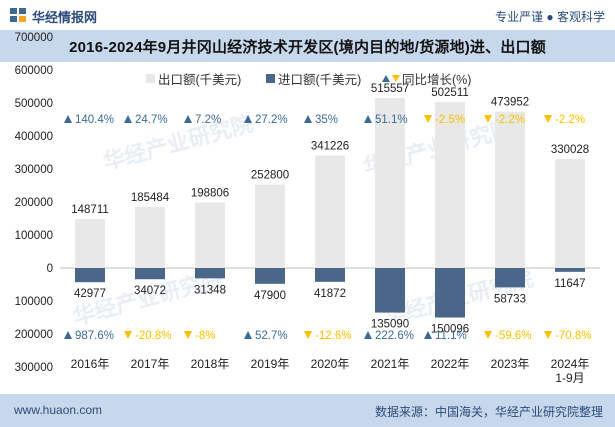  I want to click on import-value-label: 42977, so click(90, 294).